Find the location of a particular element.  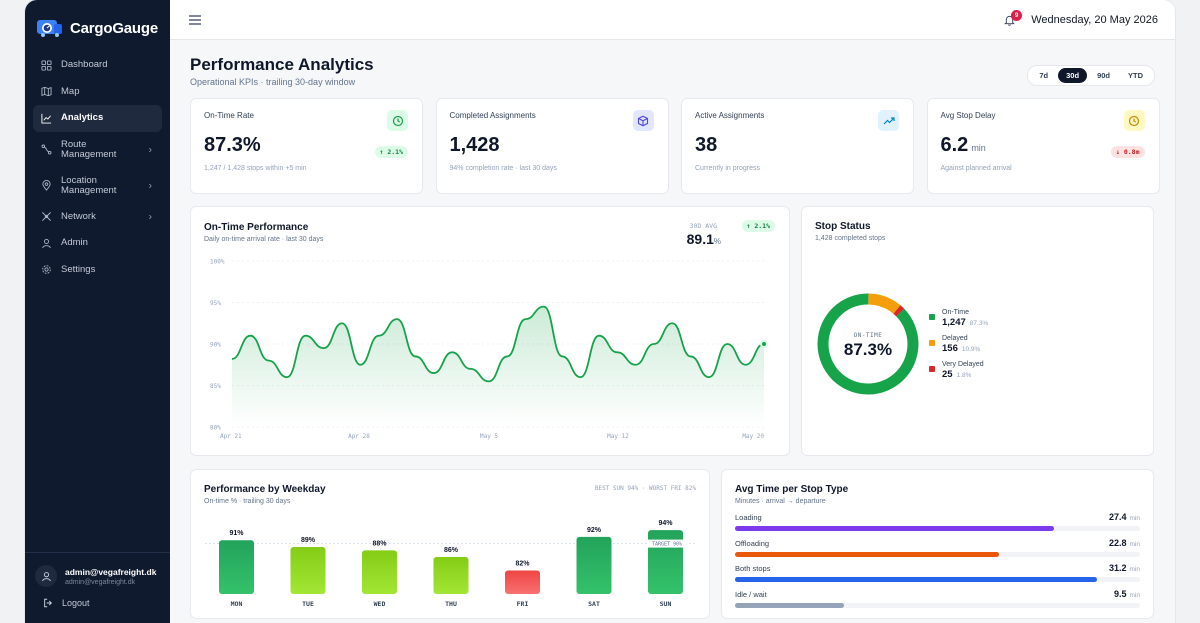

menu-icon is located at coordinates (195, 20).